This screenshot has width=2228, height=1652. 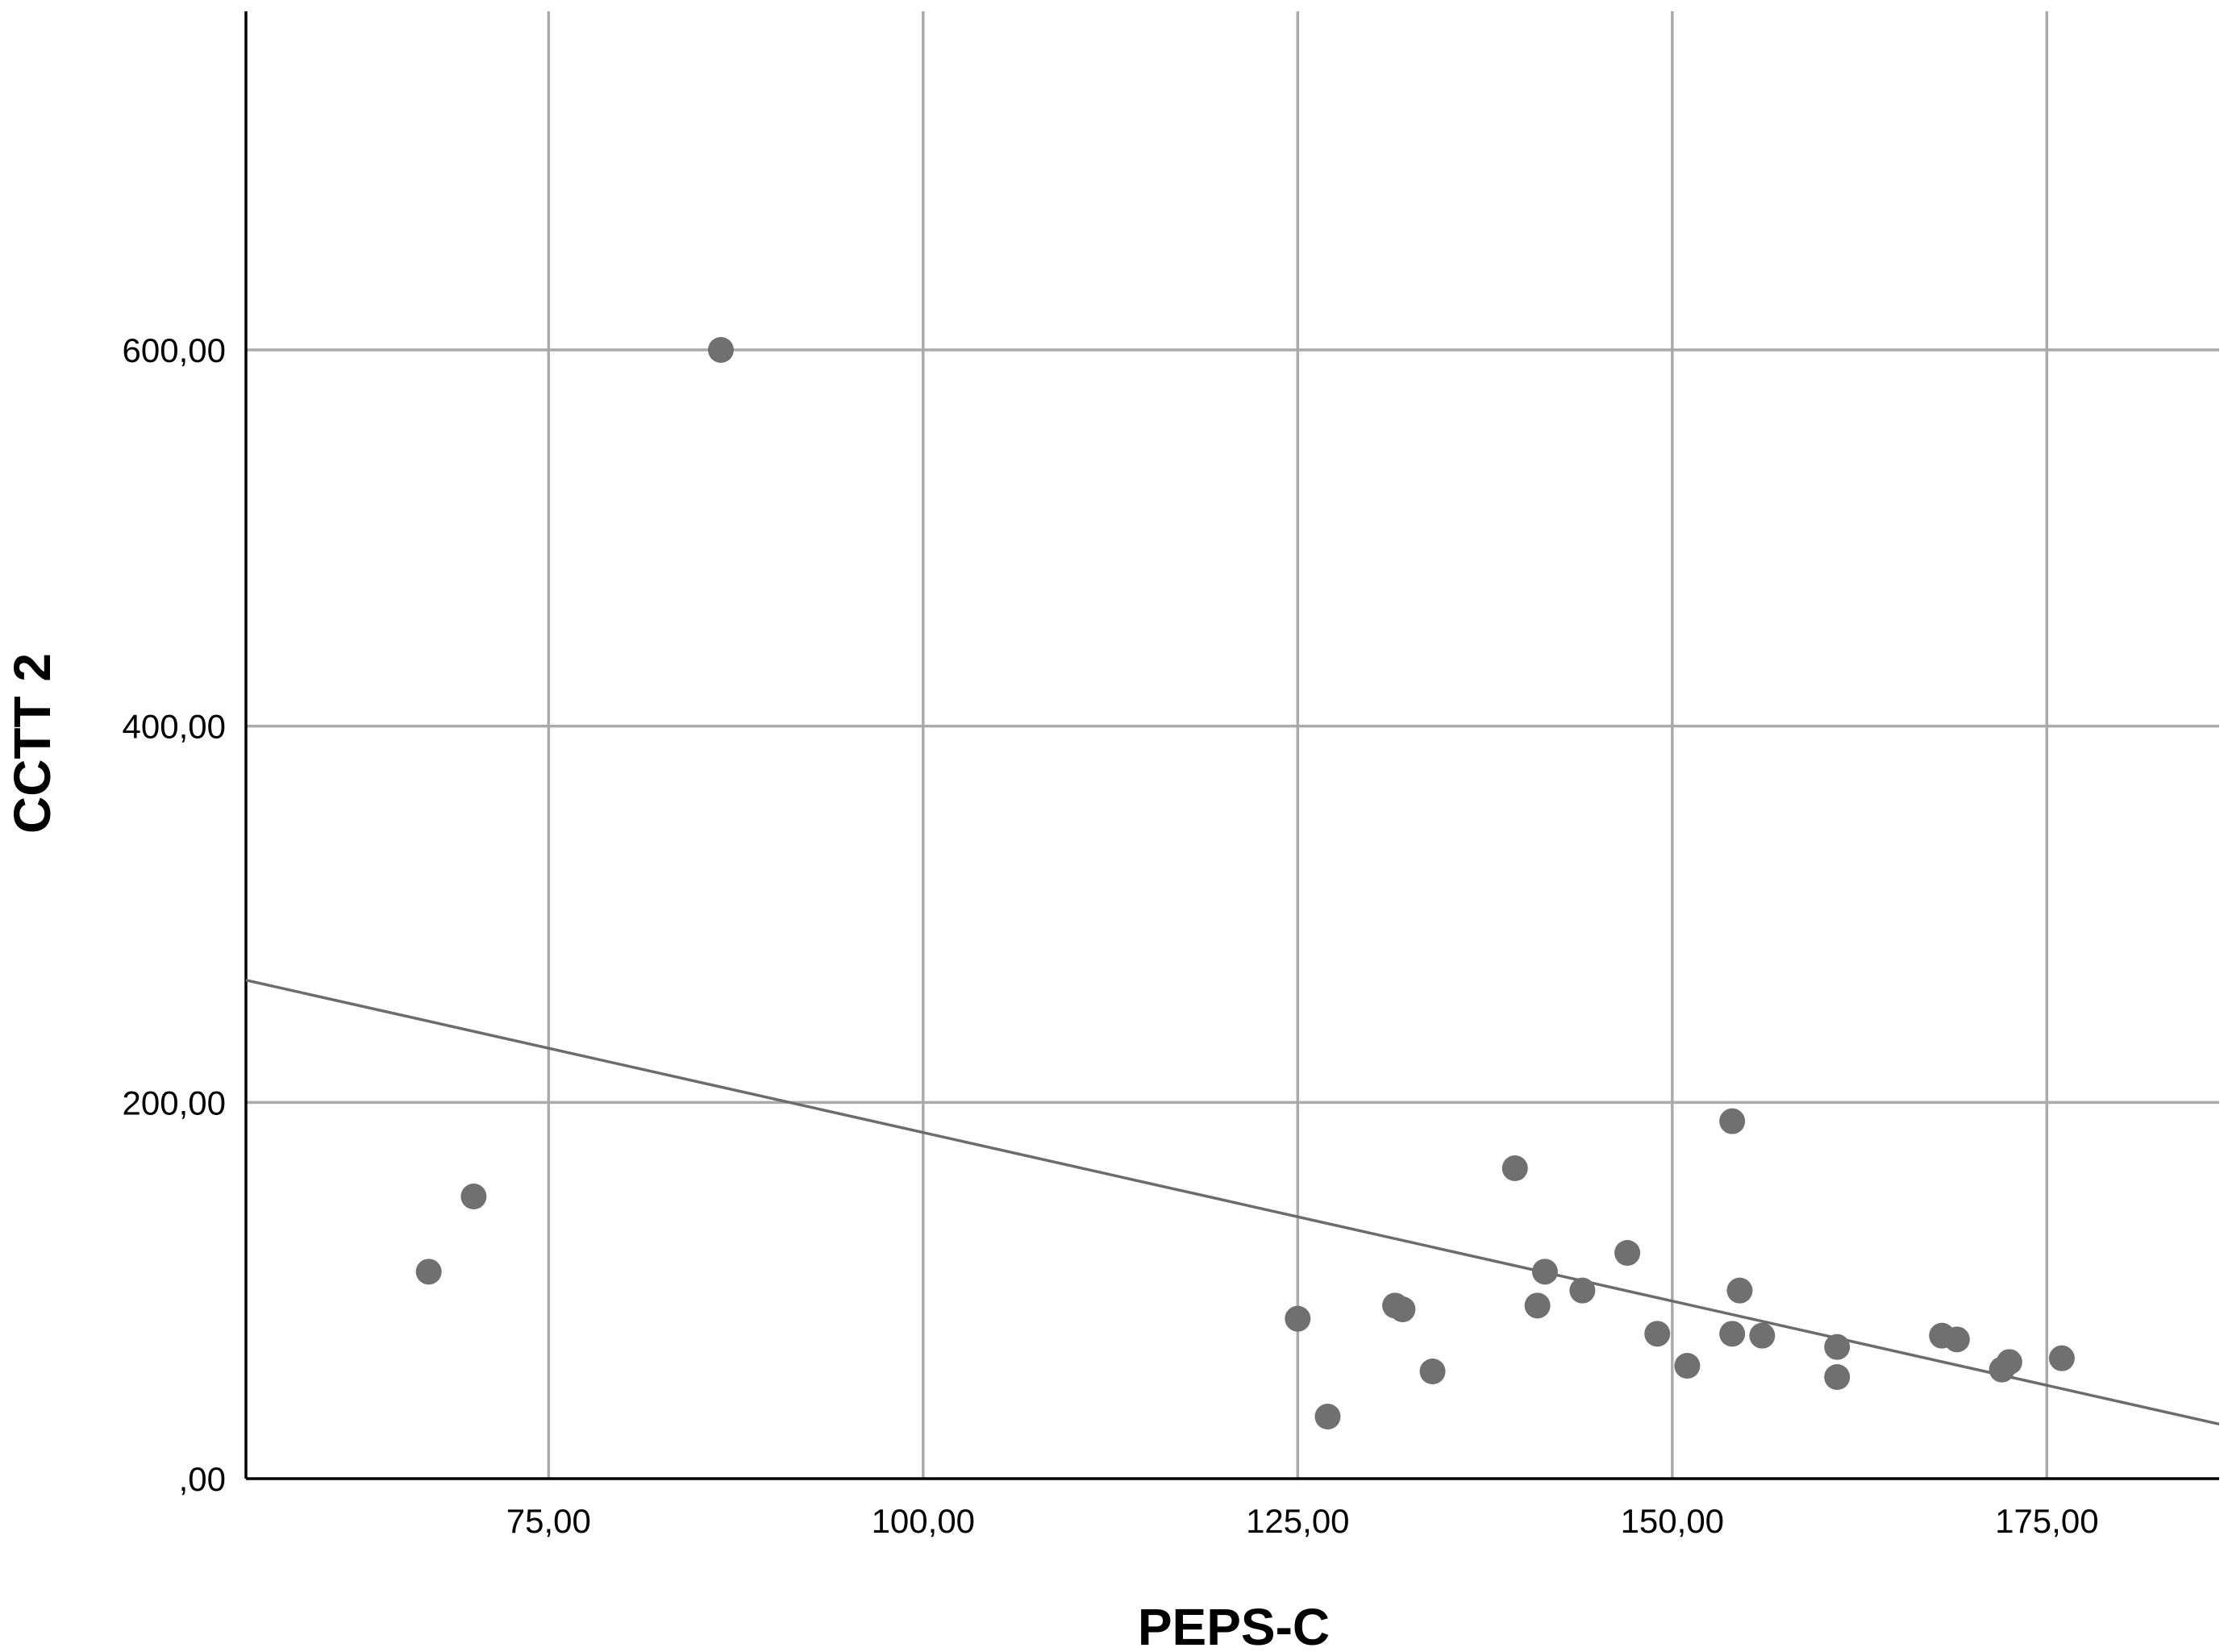 I want to click on y-axis-title: CCTT 2, so click(x=32, y=743).